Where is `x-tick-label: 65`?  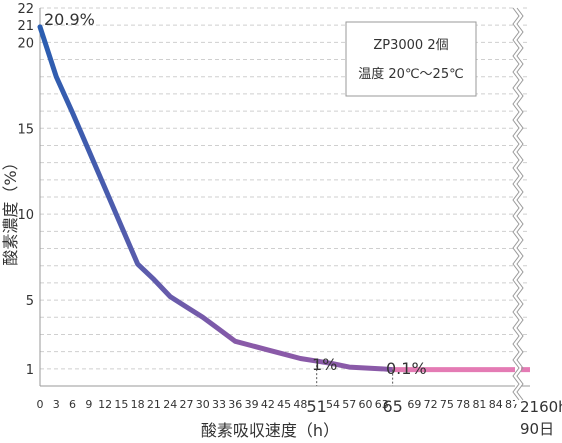 x-tick-label: 65 is located at coordinates (392, 406).